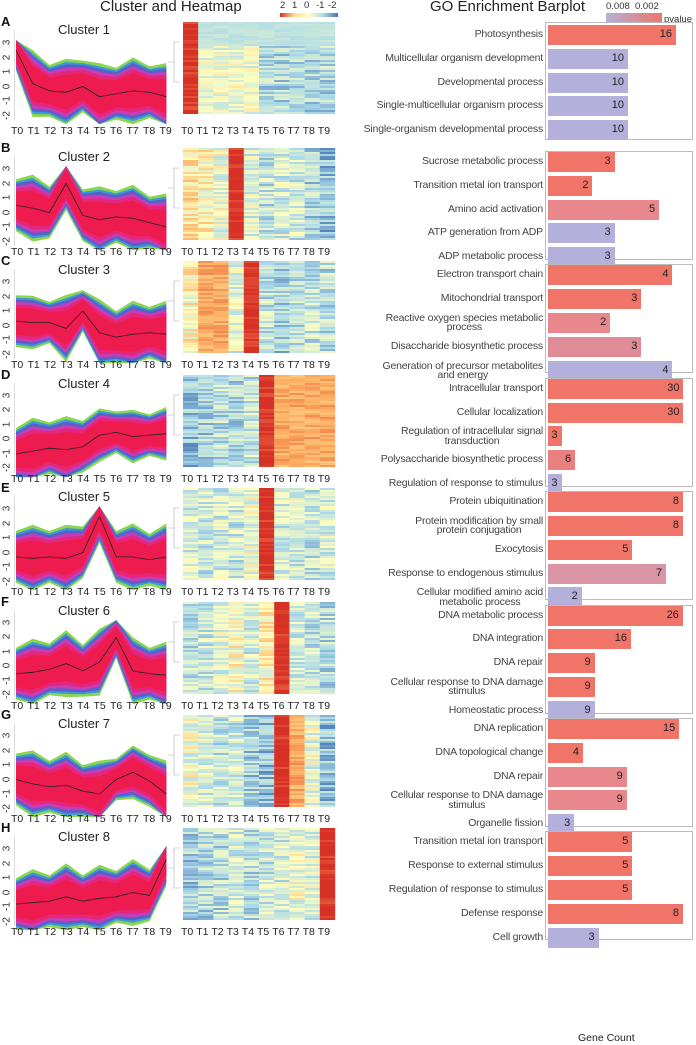 The image size is (696, 1045). Describe the element at coordinates (17, 478) in the screenshot. I see `lineplot-x-tick: T0` at that location.